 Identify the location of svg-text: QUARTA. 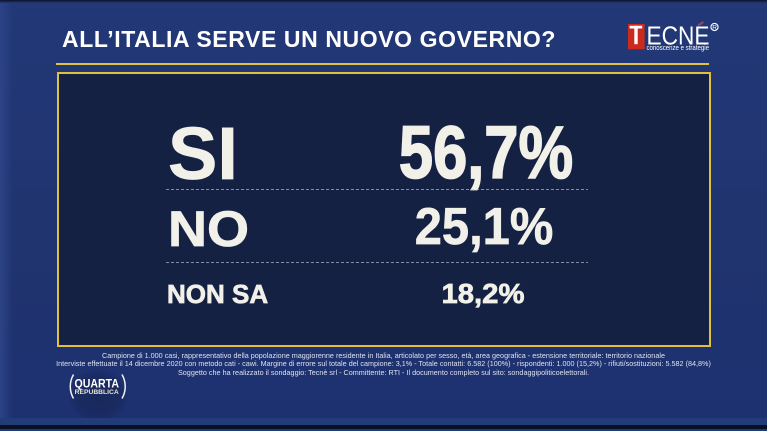
(97, 384).